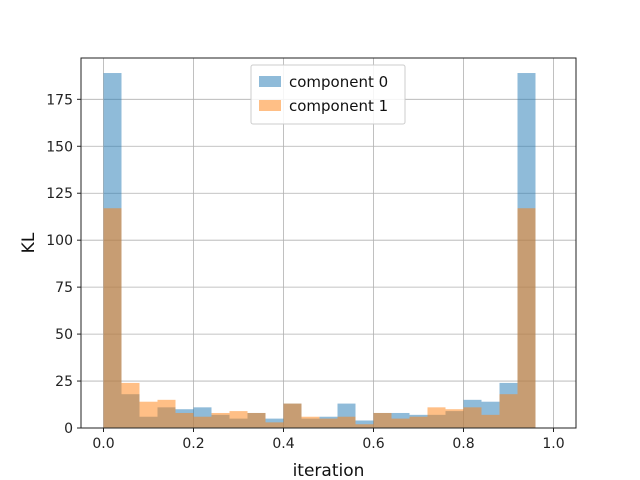  Describe the element at coordinates (59, 194) in the screenshot. I see `y-tick-label: 125` at that location.